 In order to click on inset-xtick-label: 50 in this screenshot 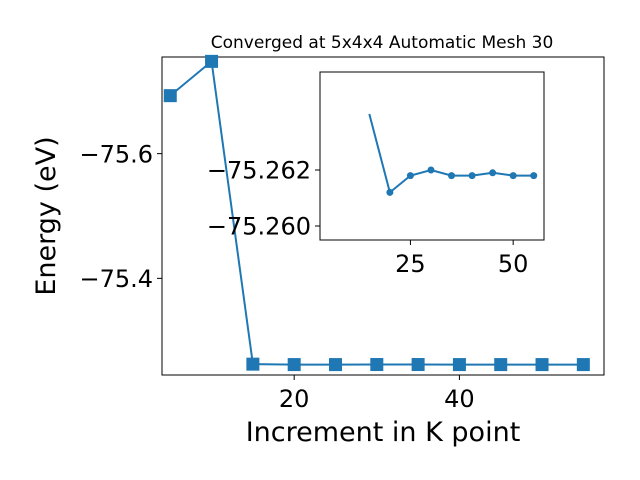, I will do `click(513, 264)`.